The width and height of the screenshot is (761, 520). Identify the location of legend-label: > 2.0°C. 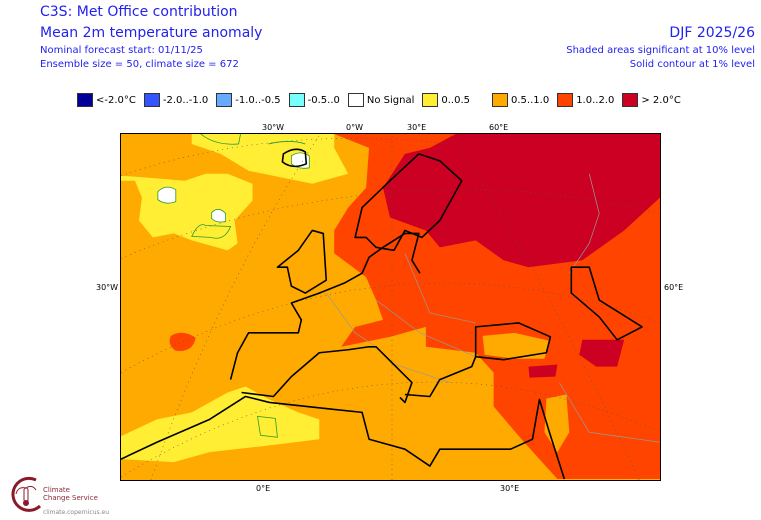
(661, 100).